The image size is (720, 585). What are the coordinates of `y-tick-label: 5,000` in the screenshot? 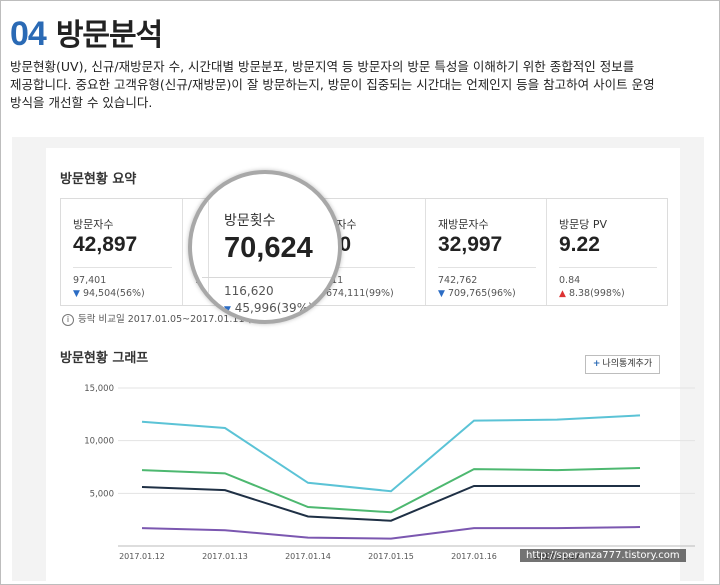 It's located at (102, 494).